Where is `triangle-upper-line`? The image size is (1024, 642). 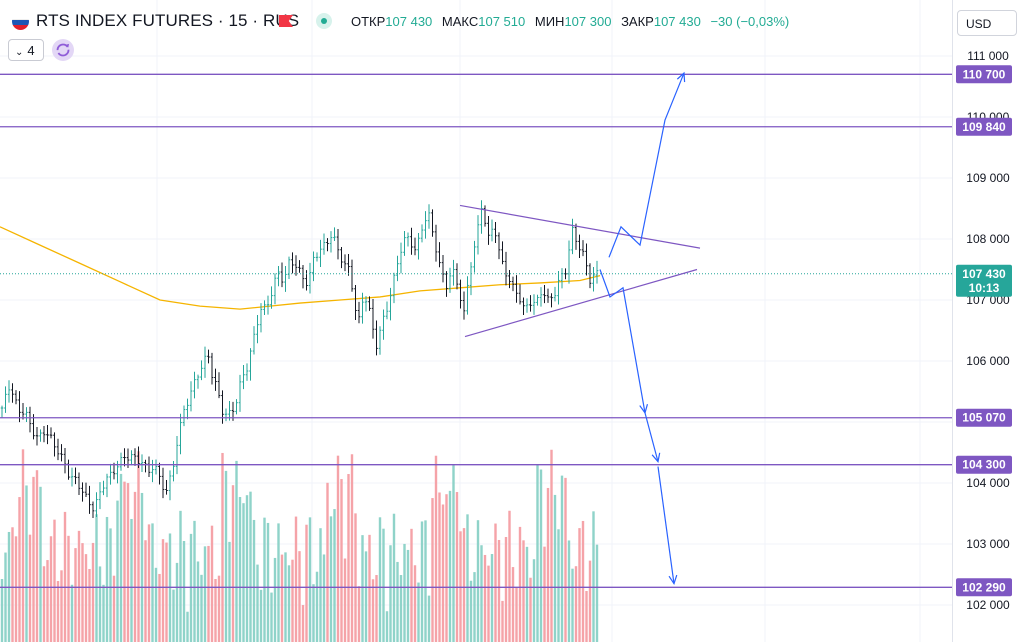
triangle-upper-line is located at coordinates (580, 226).